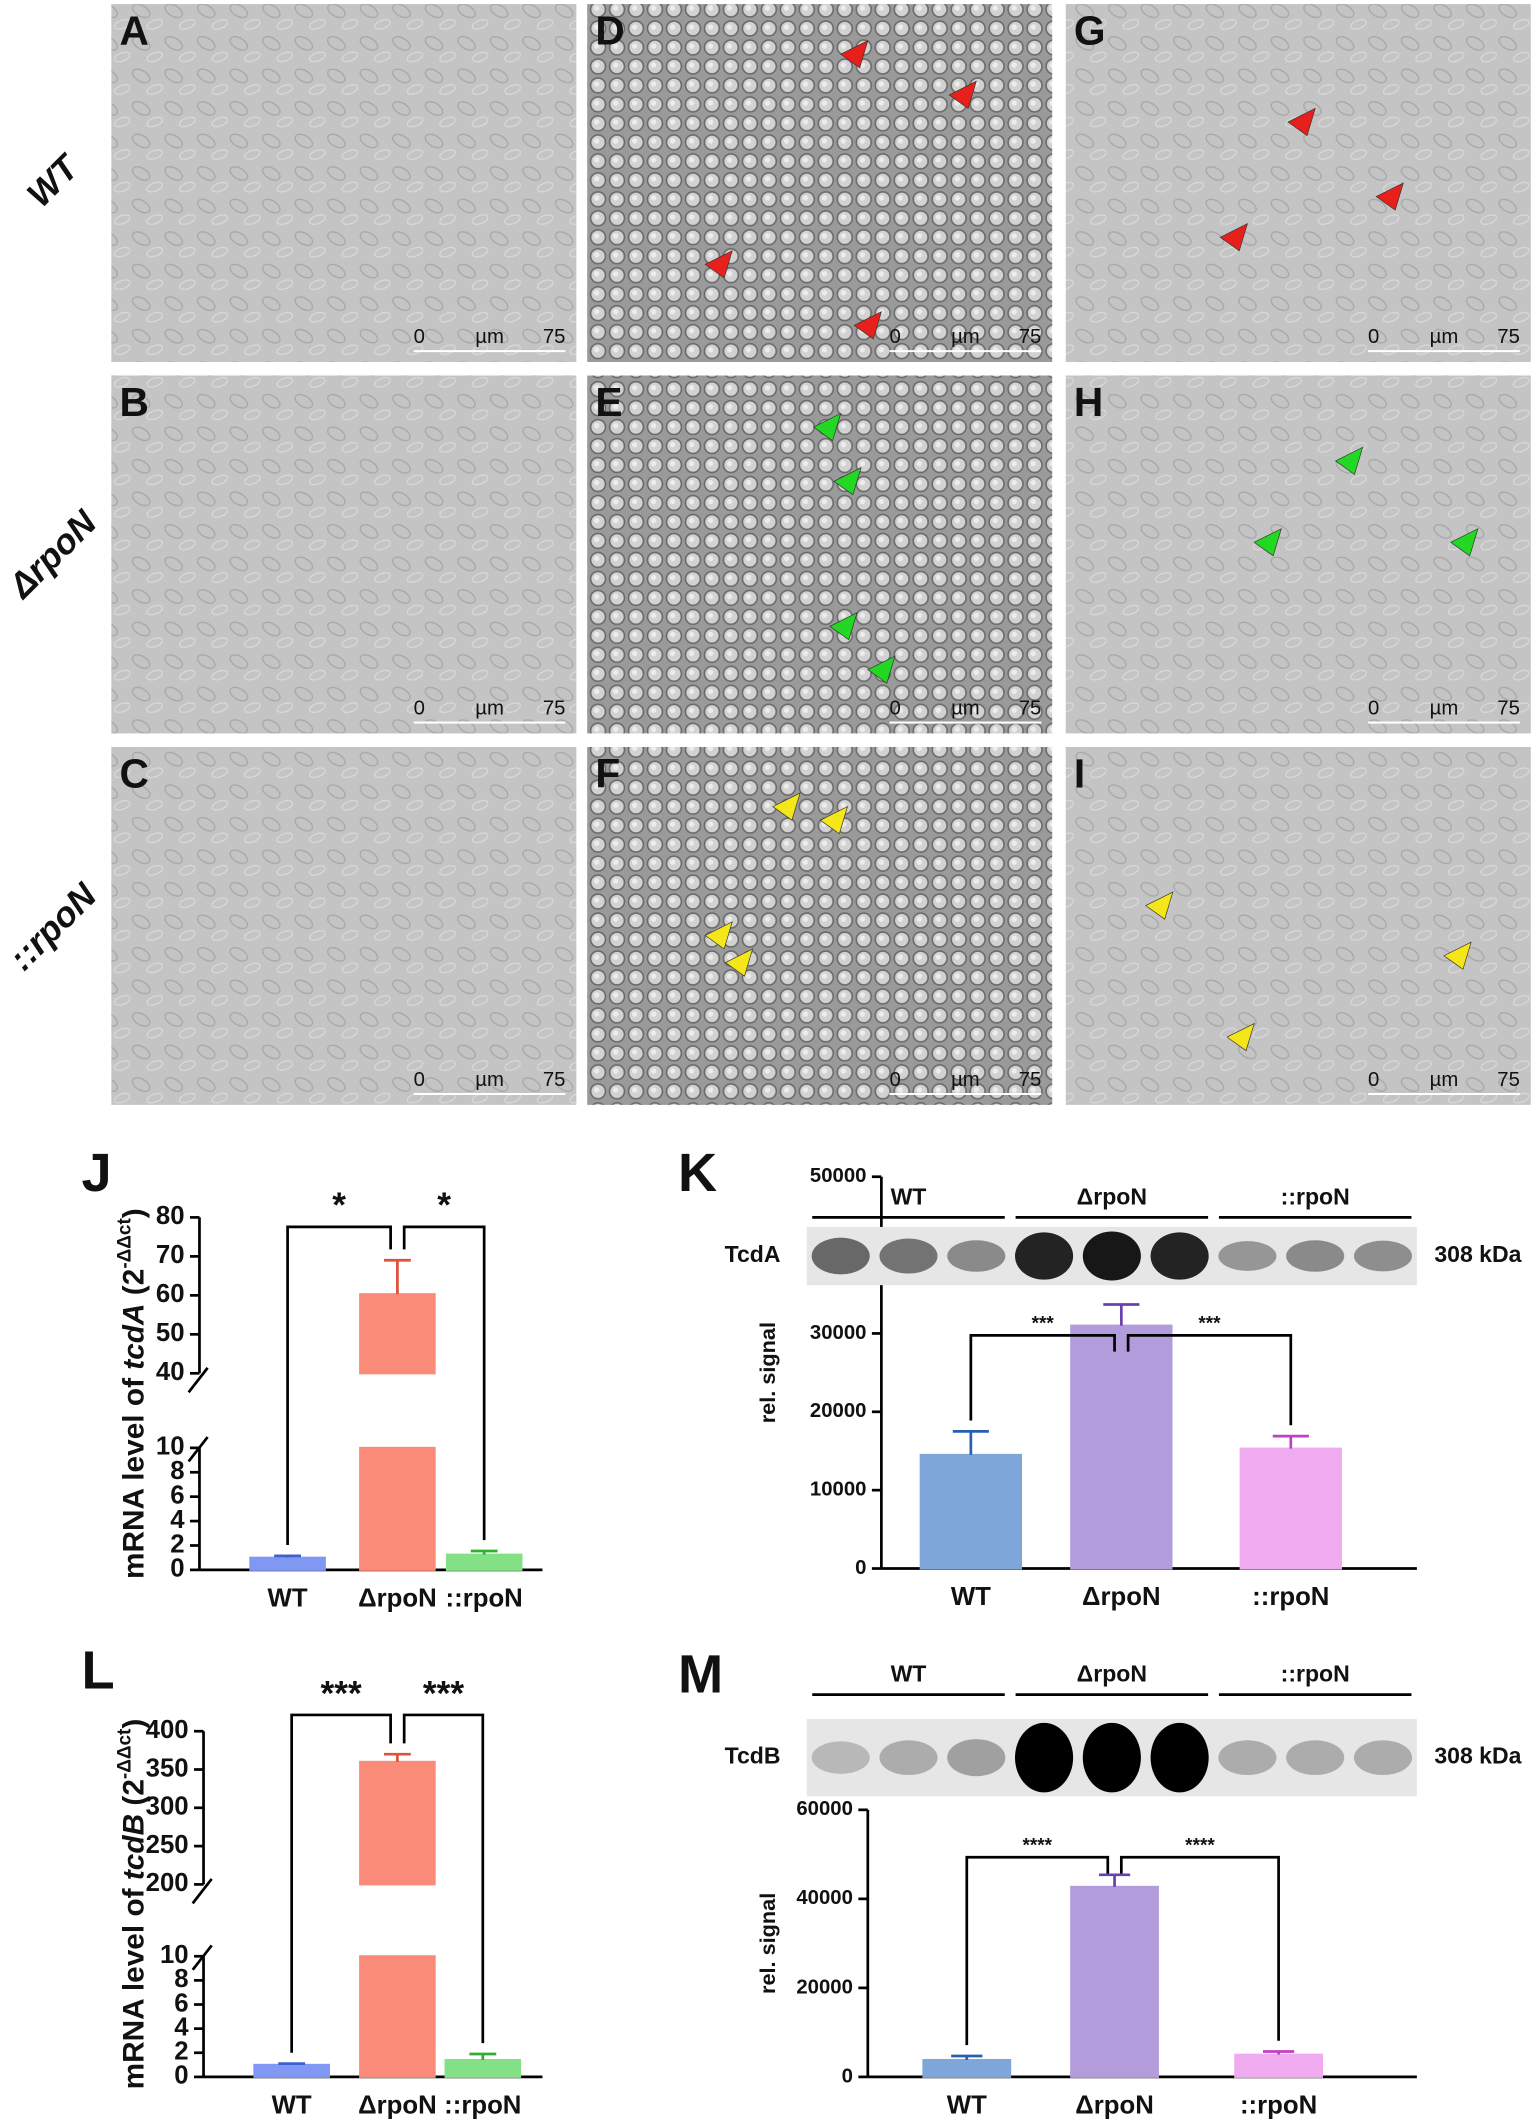 The height and width of the screenshot is (2123, 1535). Describe the element at coordinates (167, 1845) in the screenshot. I see `y-tick-label: 250` at that location.